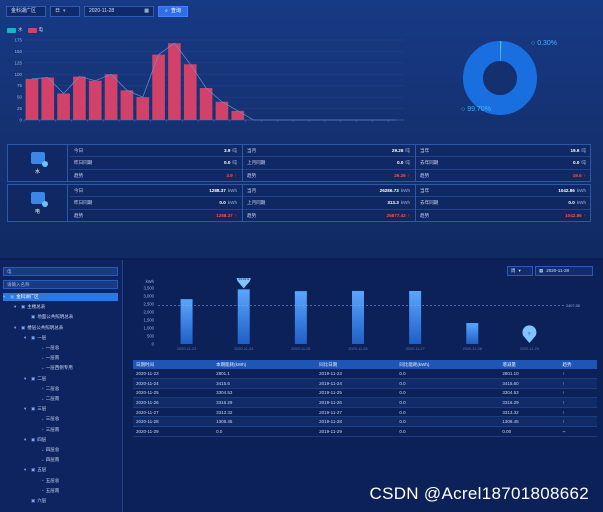 This screenshot has height=512, width=603. I want to click on table-row: 2020-11-23 2801.1 2019-11-23 0.0 2801.10 ↑, so click(365, 374).